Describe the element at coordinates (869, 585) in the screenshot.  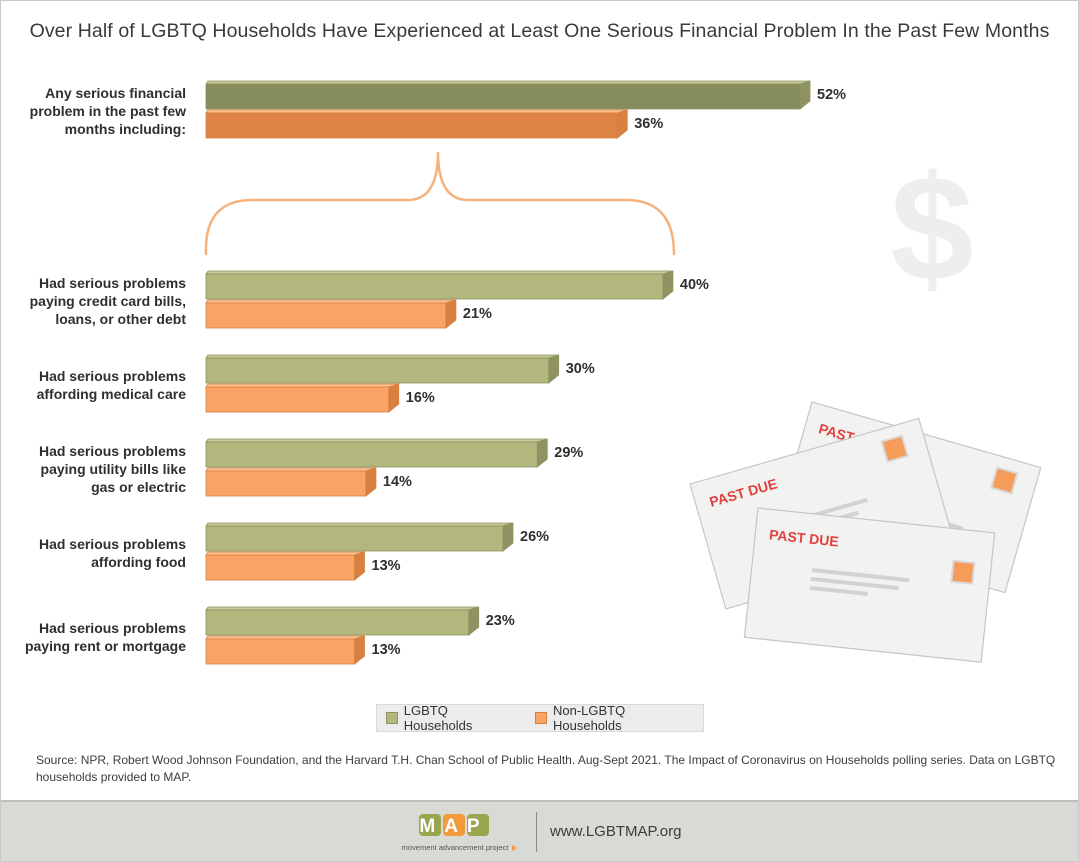
I see `envelope-front: PAST DUE` at that location.